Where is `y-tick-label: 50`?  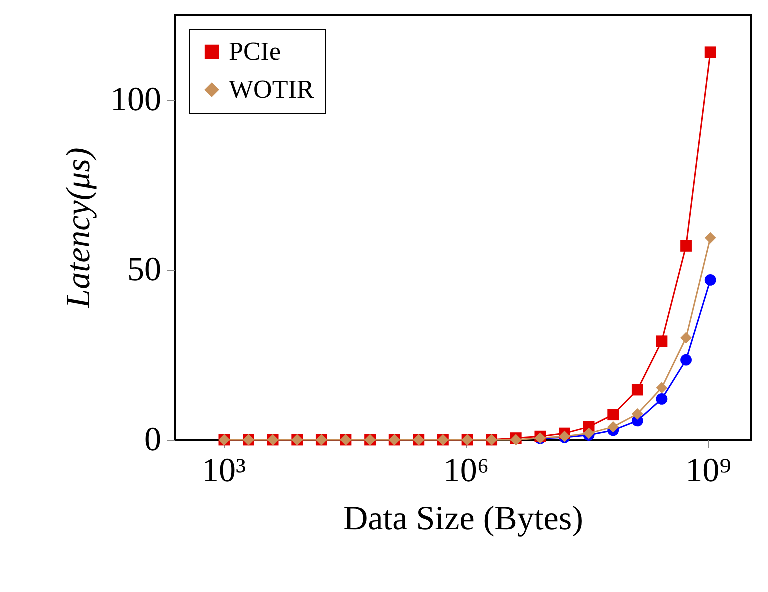 y-tick-label: 50 is located at coordinates (145, 270).